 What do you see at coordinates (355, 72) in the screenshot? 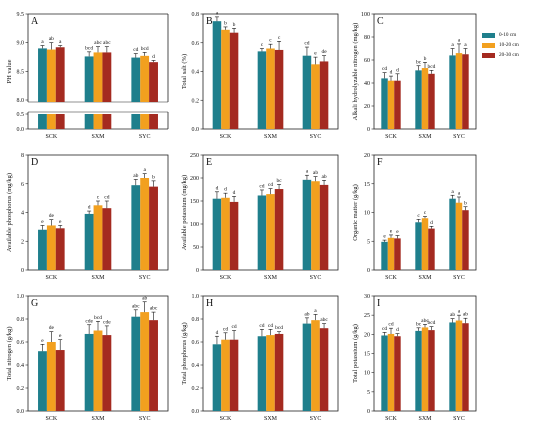
I see `panel-c-ylabel: Alkali hydrolyzable nitrogen (mg/kg)` at bounding box center [355, 72].